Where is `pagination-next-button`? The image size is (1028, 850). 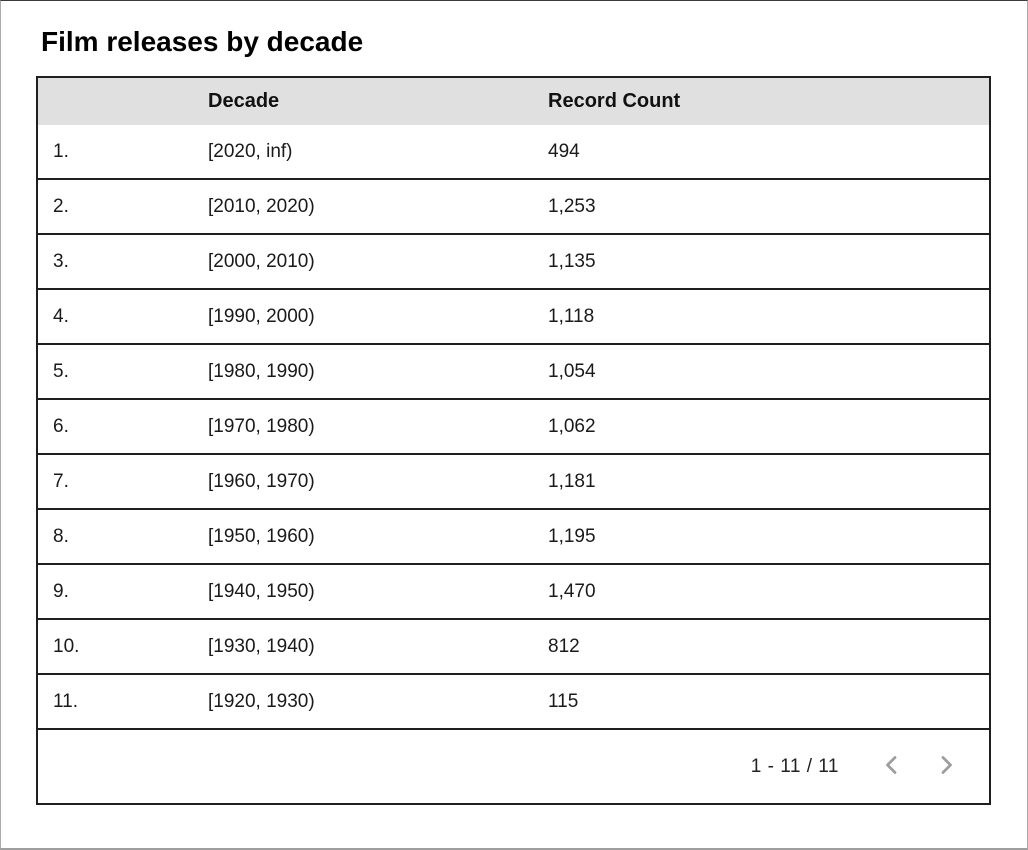
pagination-next-button is located at coordinates (946, 767).